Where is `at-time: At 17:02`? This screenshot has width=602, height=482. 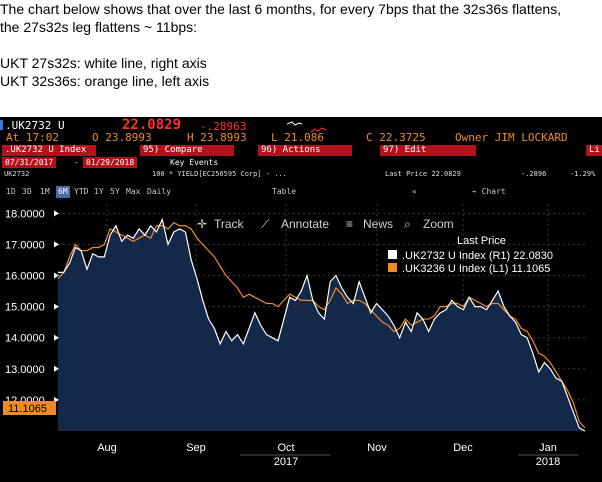
at-time: At 17:02 is located at coordinates (32, 137).